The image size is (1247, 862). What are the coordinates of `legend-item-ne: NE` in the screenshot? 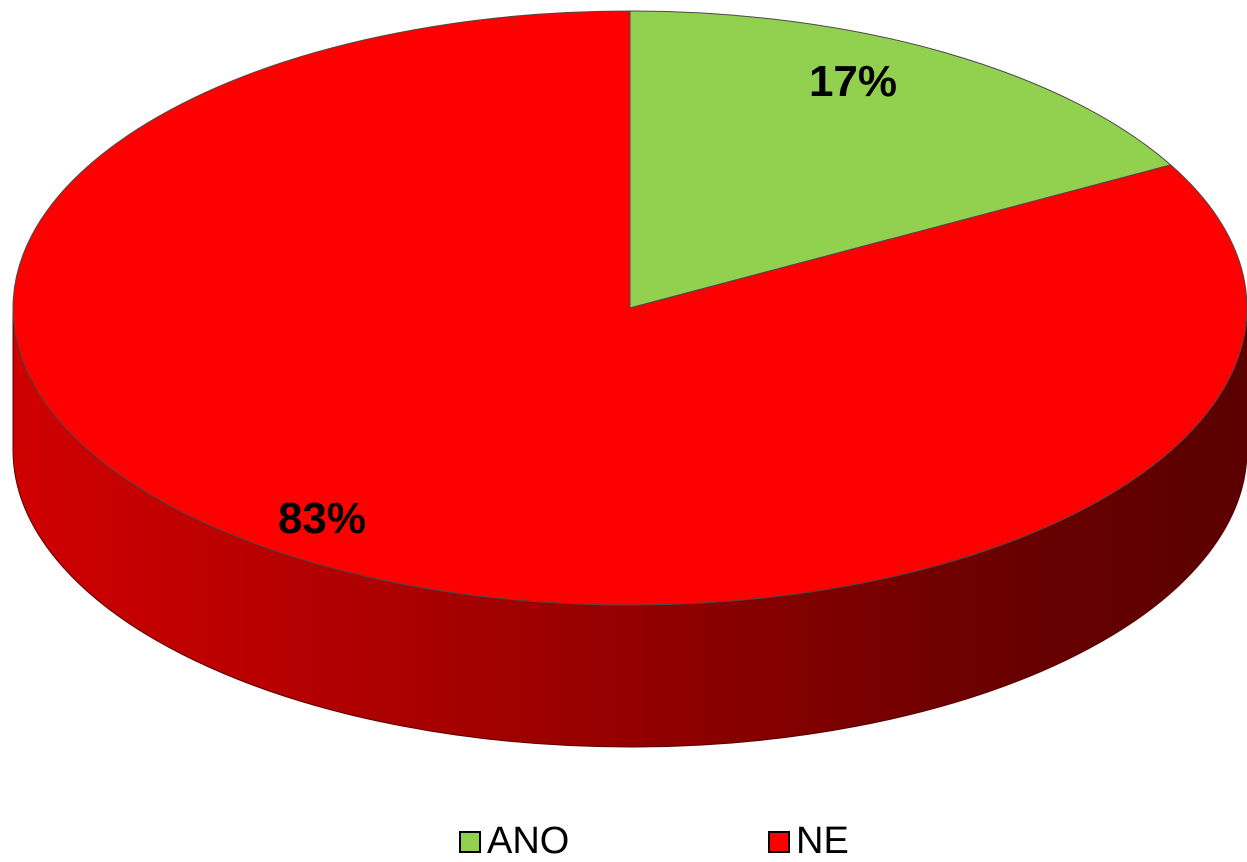 It's located at (808, 841).